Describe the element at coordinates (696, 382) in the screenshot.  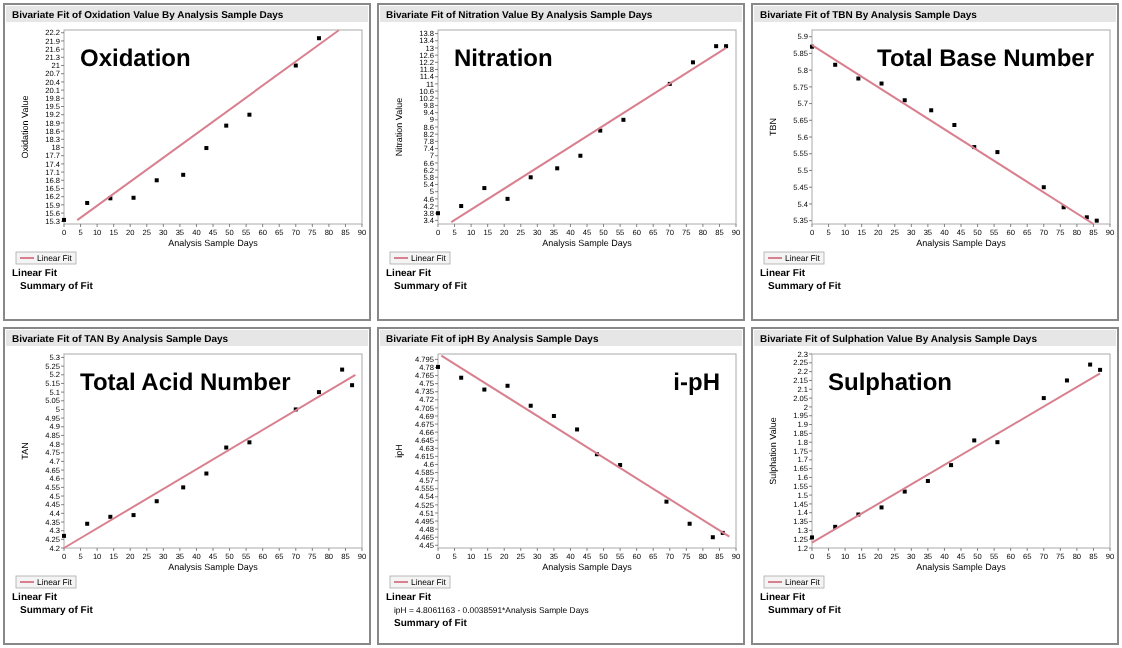
I see `text: i-pH` at that location.